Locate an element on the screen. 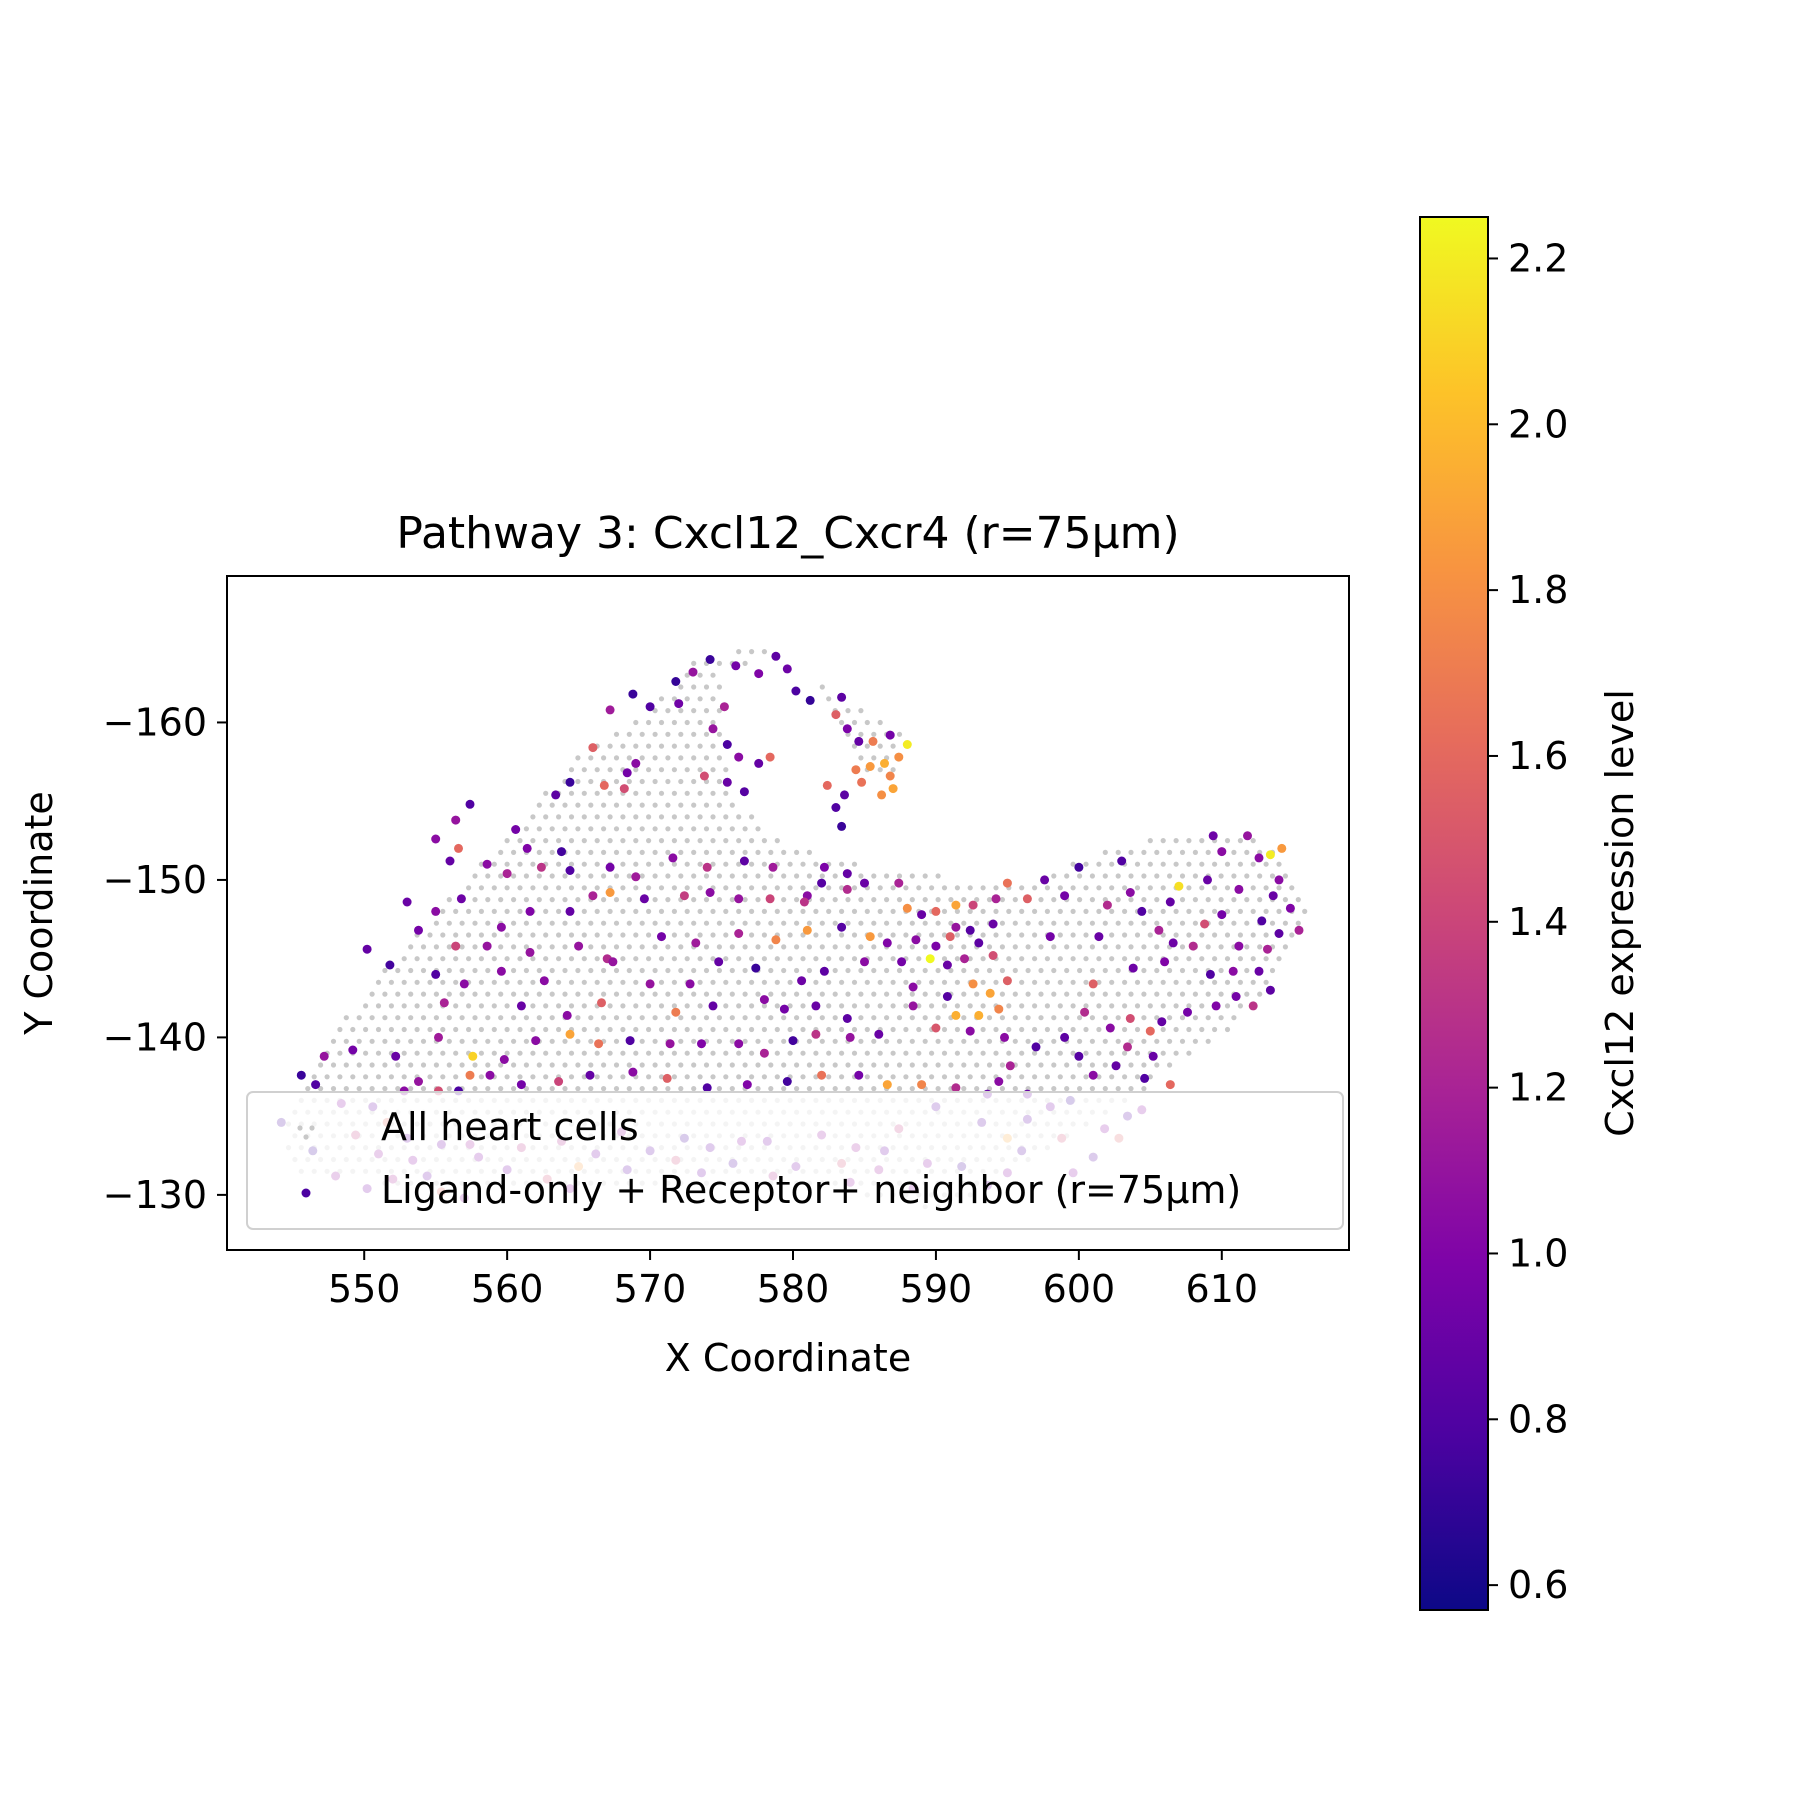 This screenshot has width=1800, height=1800. colorbar-label: Cxcl12 expression level is located at coordinates (1620, 913).